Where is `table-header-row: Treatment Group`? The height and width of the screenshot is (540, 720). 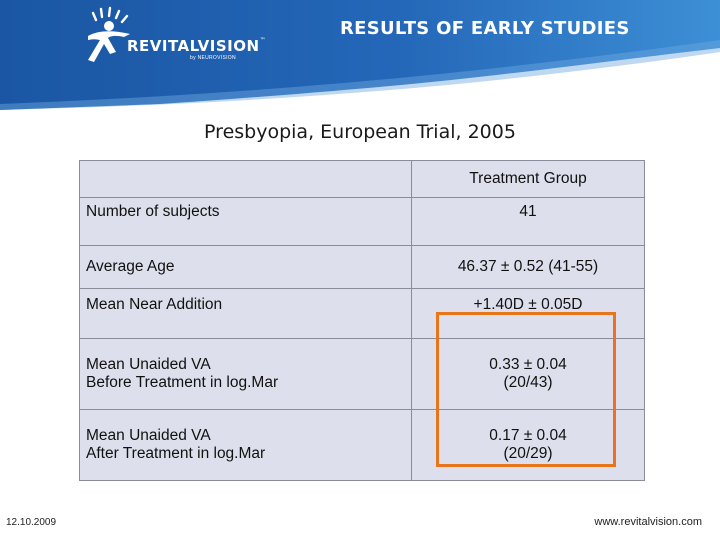
table-header-row: Treatment Group is located at coordinates (362, 179).